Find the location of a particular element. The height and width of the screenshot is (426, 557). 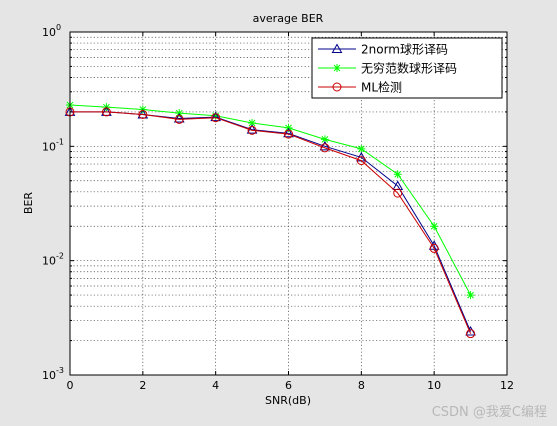

y-tick-label: 10⁻³ is located at coordinates (53, 374).